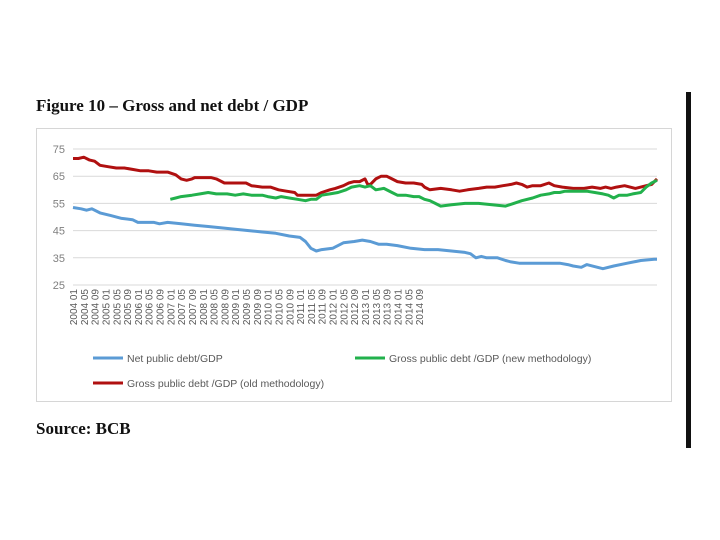  Describe the element at coordinates (301, 307) in the screenshot. I see `x-tick-label: 2011 01` at that location.